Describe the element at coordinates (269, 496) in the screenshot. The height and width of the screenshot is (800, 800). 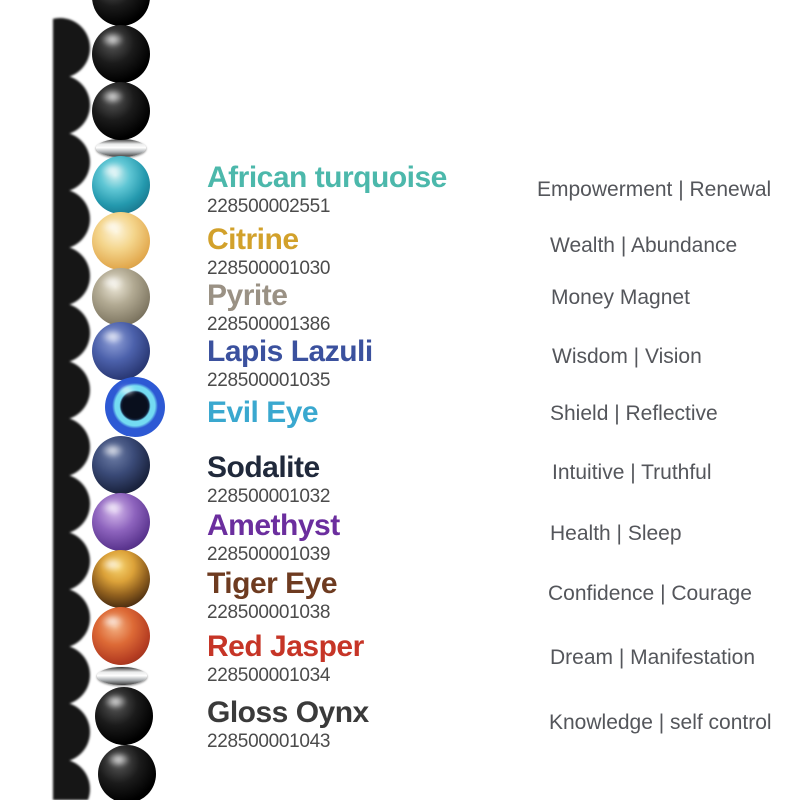
I see `stone-sku: 228500001032` at that location.